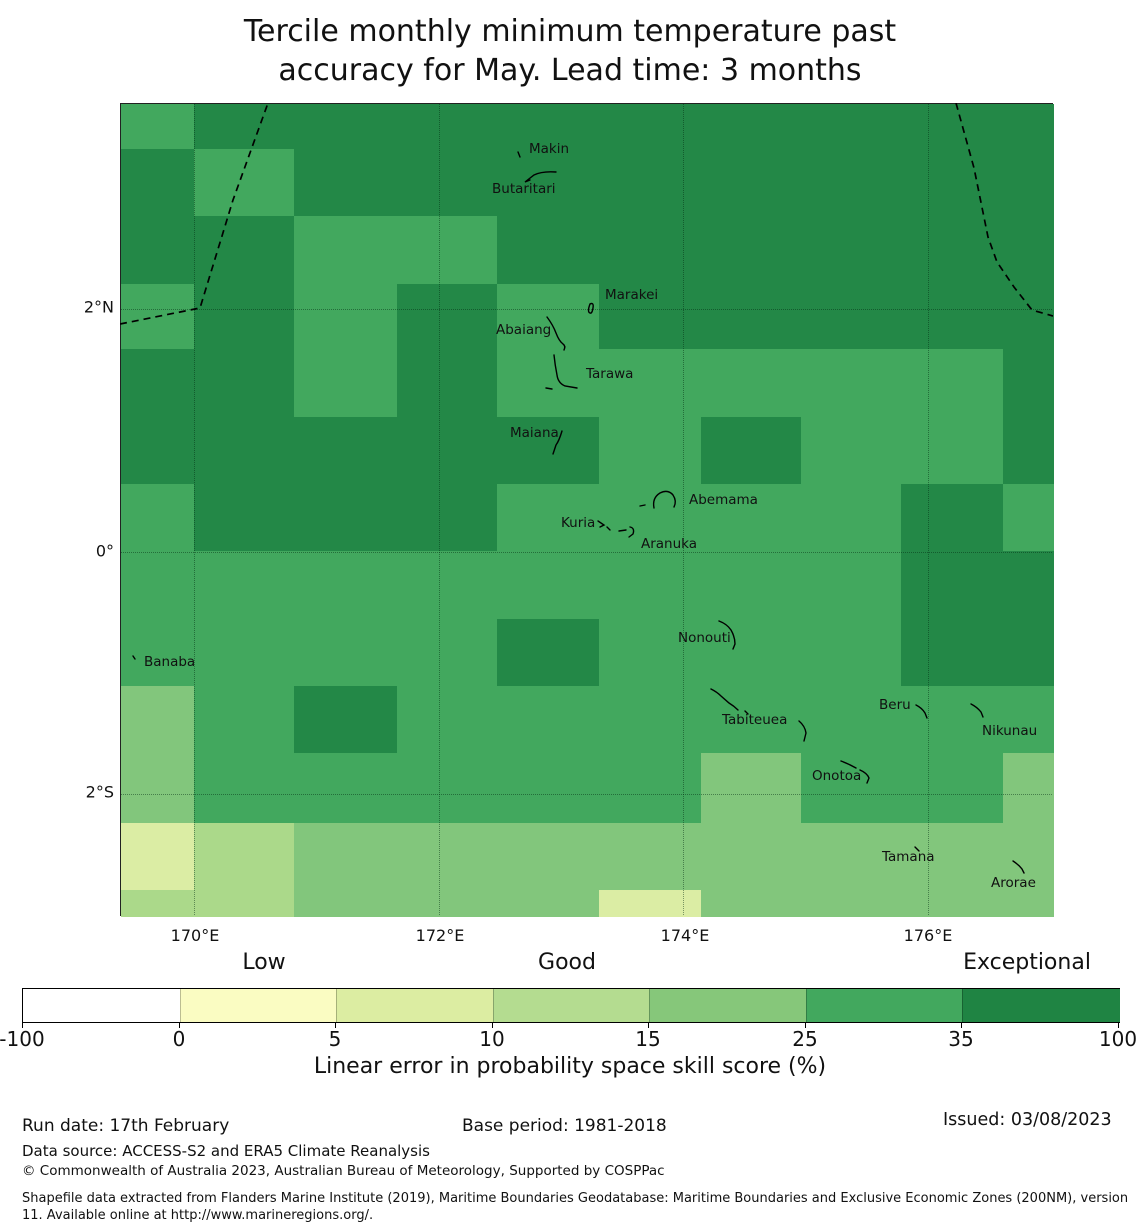  I want to click on island-label-arorae: Arorae, so click(1013, 883).